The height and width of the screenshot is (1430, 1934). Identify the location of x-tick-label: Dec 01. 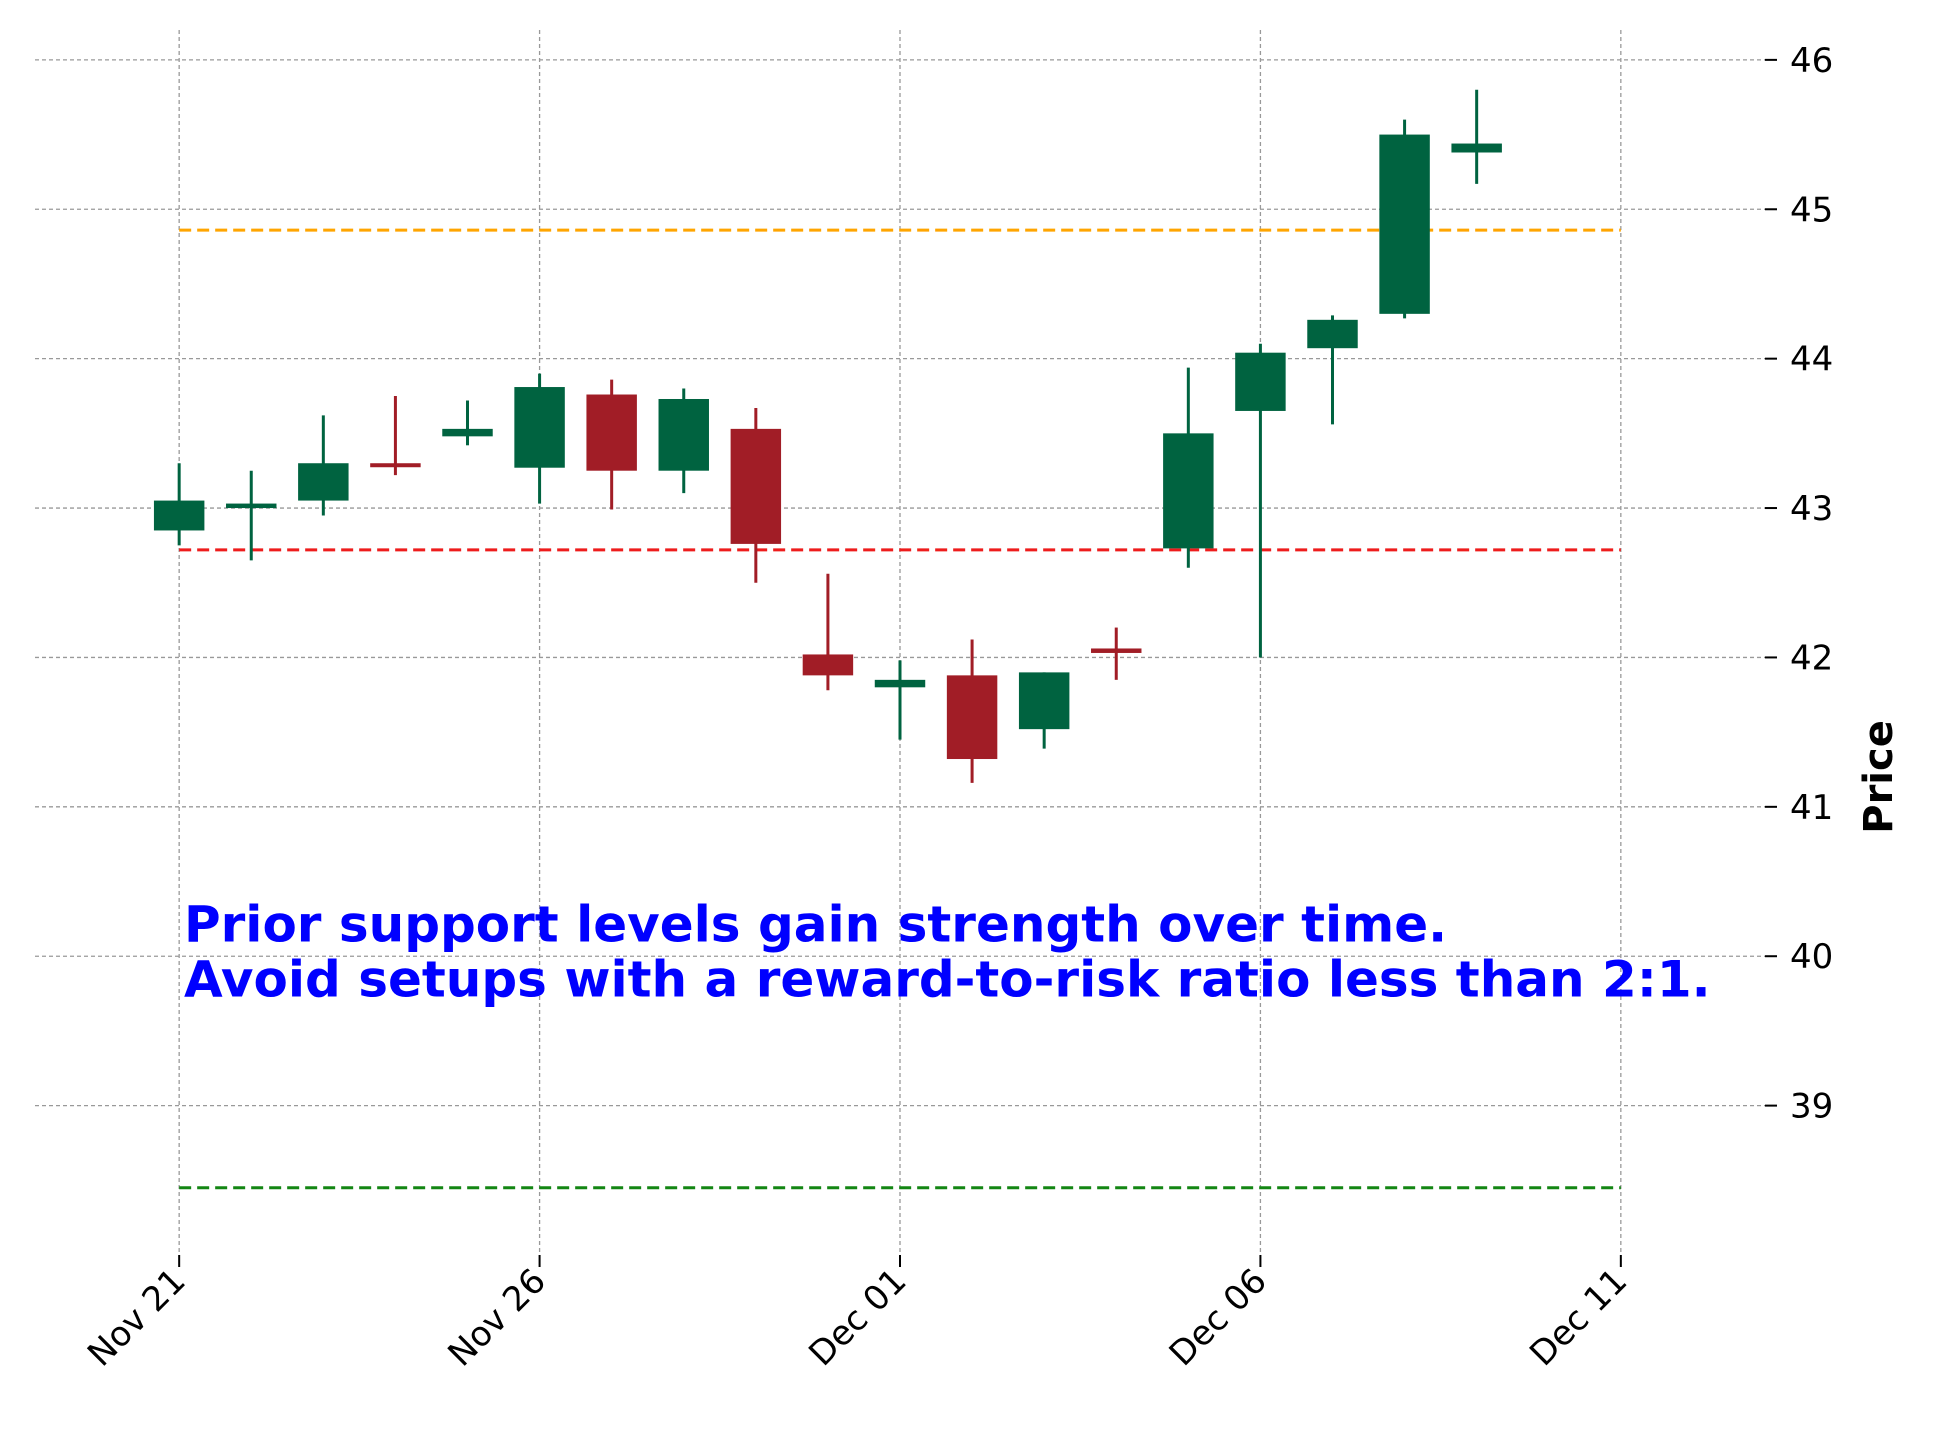
(857, 1317).